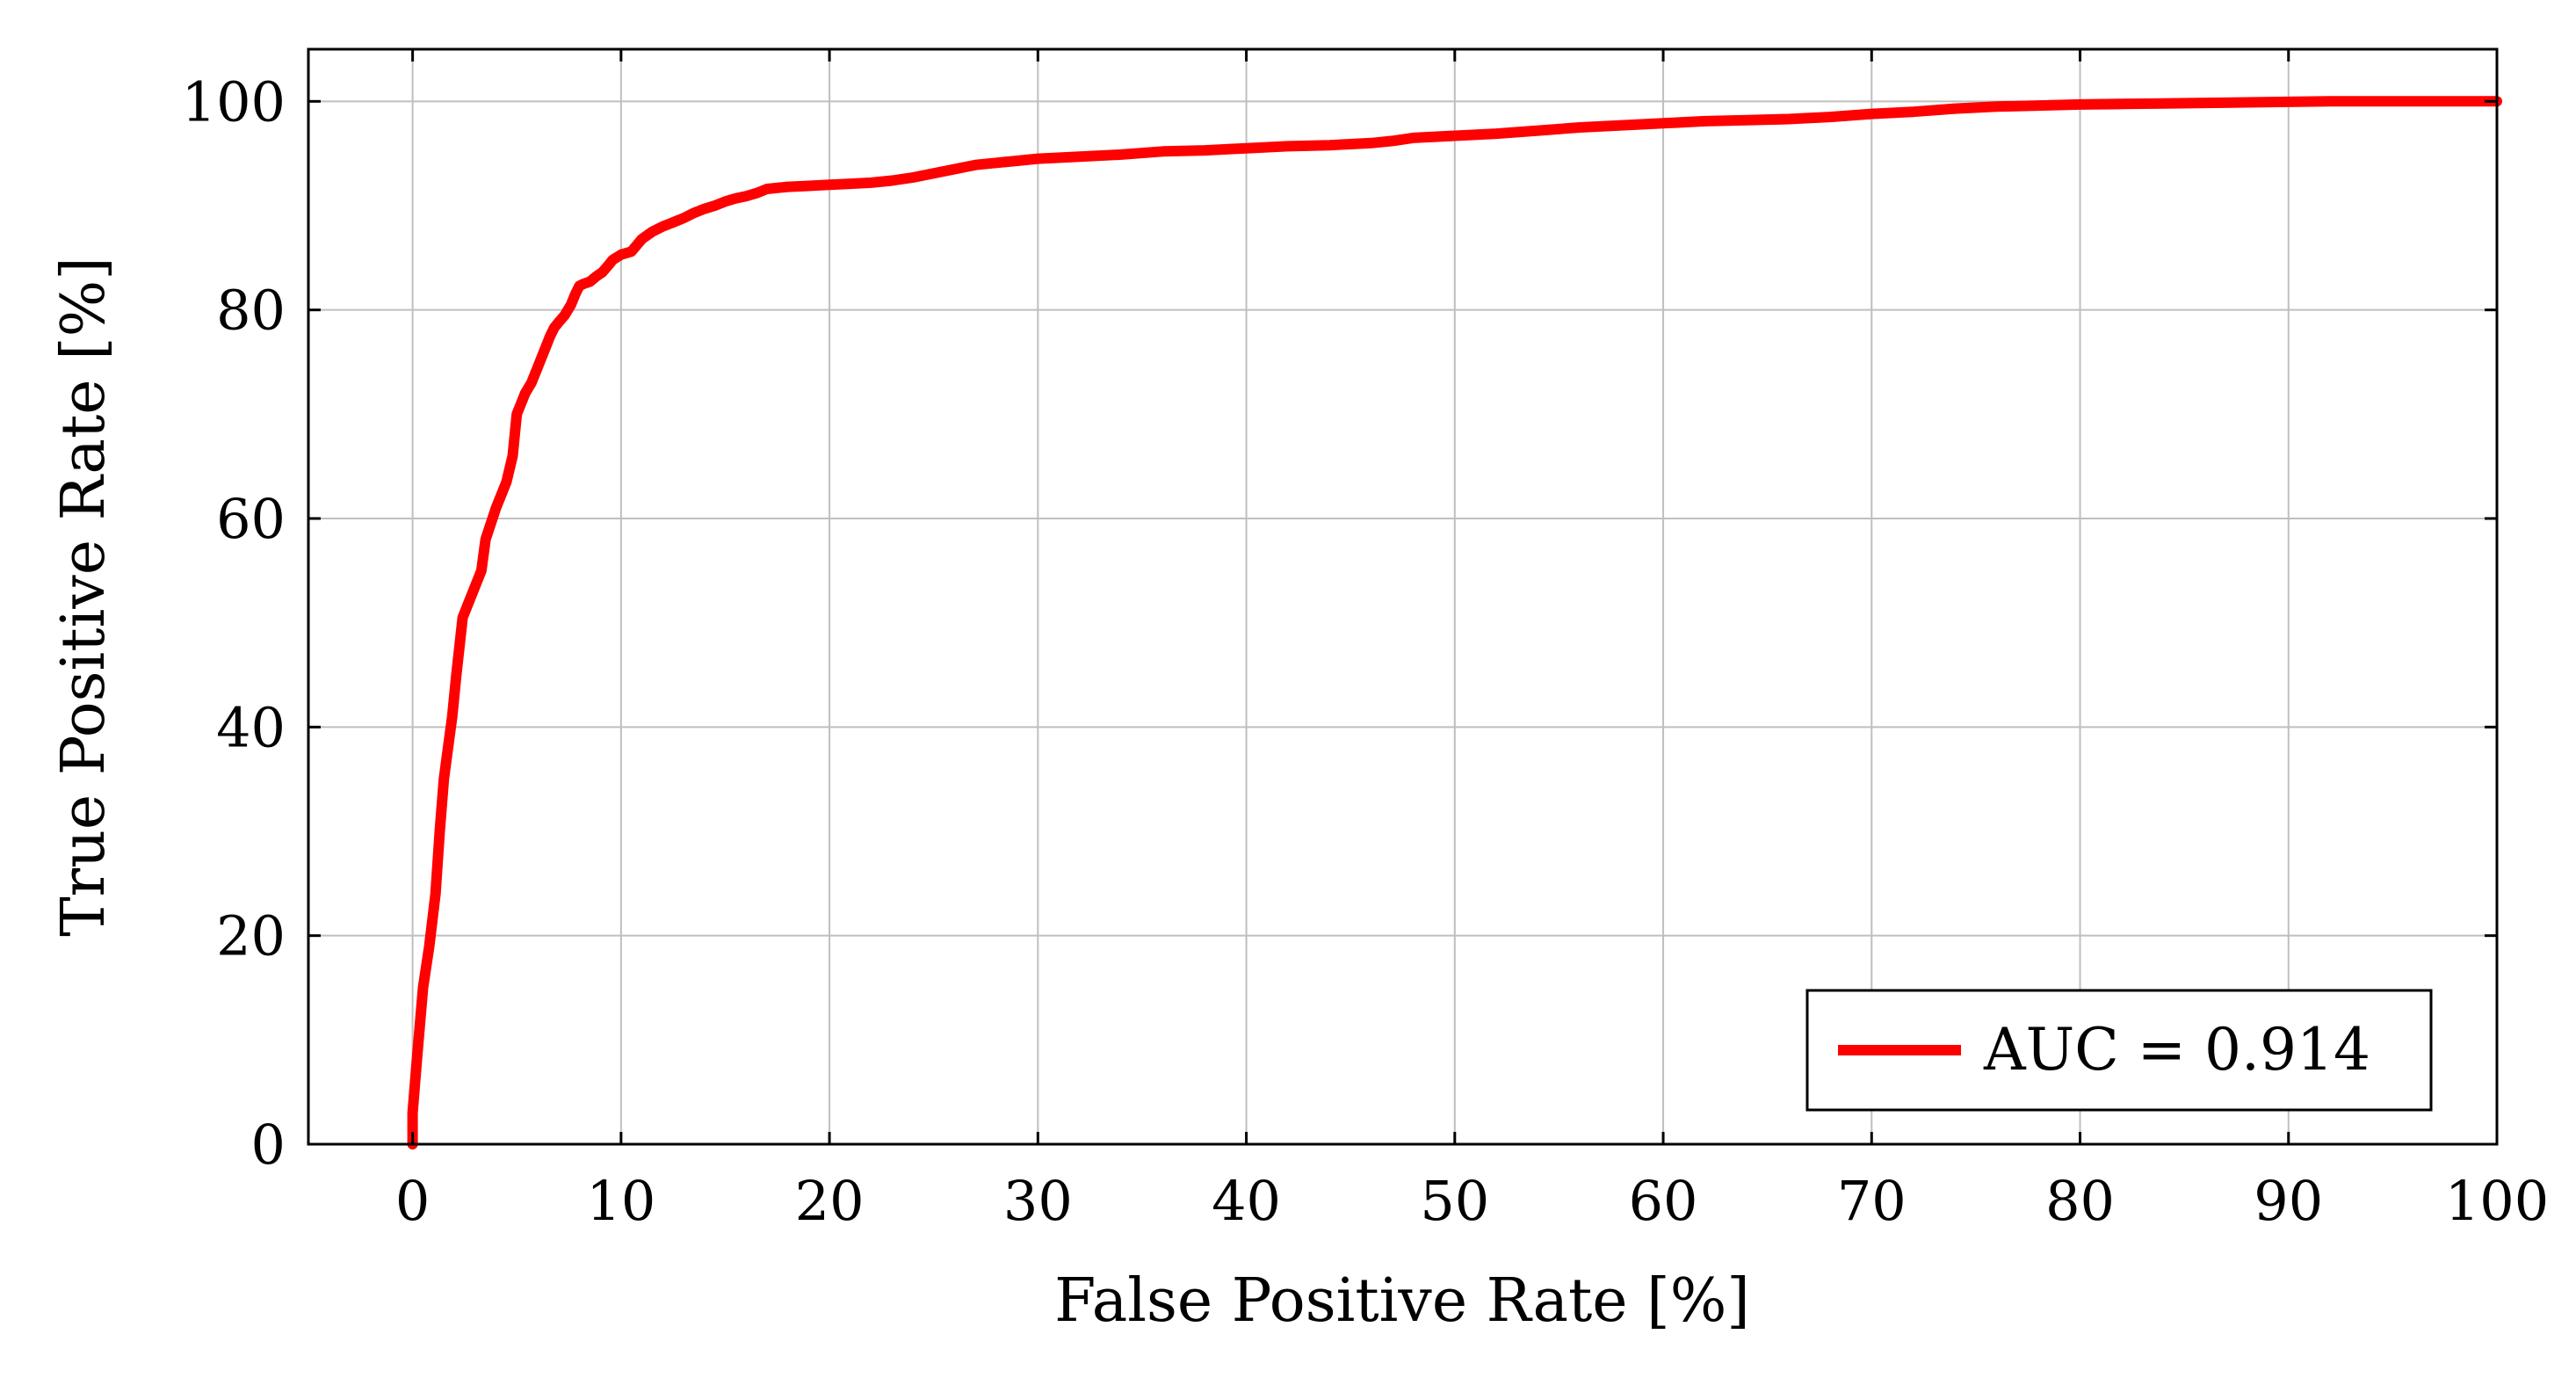 This screenshot has width=2576, height=1385. Describe the element at coordinates (1246, 1201) in the screenshot. I see `x-tick-label: 40` at that location.